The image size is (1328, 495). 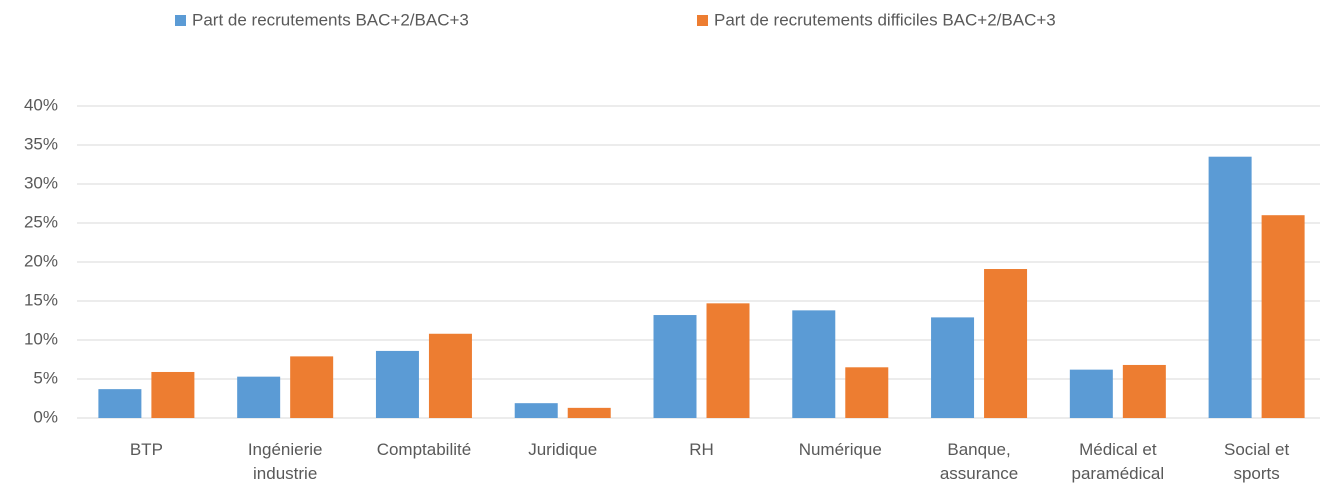 What do you see at coordinates (701, 449) in the screenshot?
I see `x-tick-label: RH` at bounding box center [701, 449].